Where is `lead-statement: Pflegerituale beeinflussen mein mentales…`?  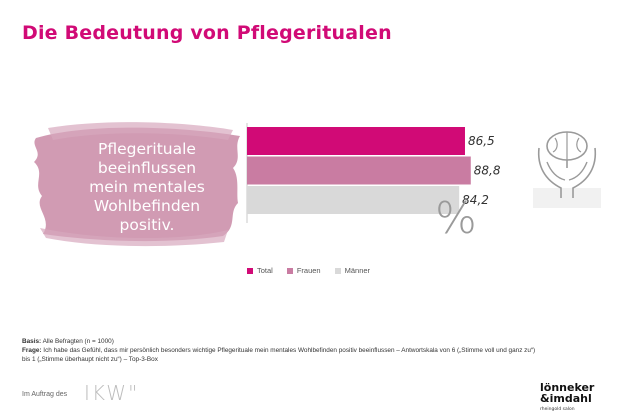 lead-statement: Pflegerituale beeinflussen mein mentales… is located at coordinates (147, 187).